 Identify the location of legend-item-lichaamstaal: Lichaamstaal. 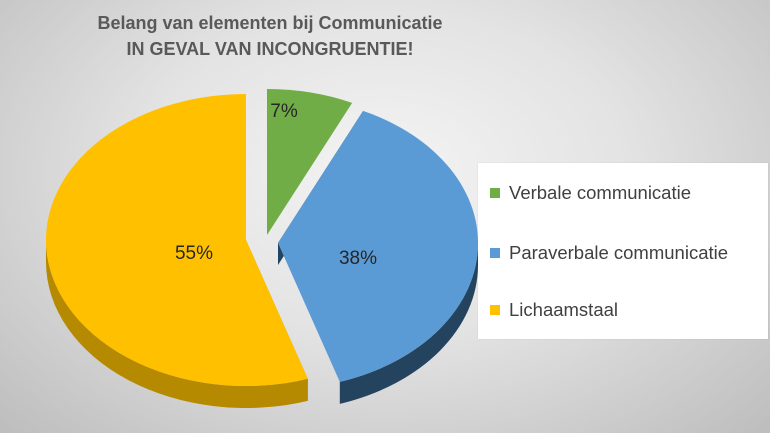
(554, 310).